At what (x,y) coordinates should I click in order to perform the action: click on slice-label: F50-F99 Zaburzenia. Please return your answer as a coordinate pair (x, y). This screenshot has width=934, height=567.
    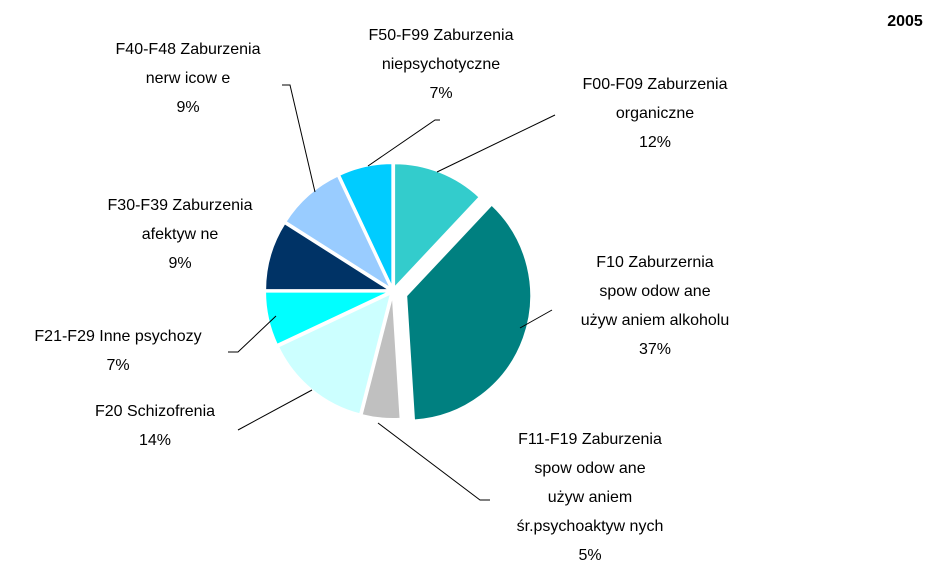
    Looking at the image, I should click on (441, 35).